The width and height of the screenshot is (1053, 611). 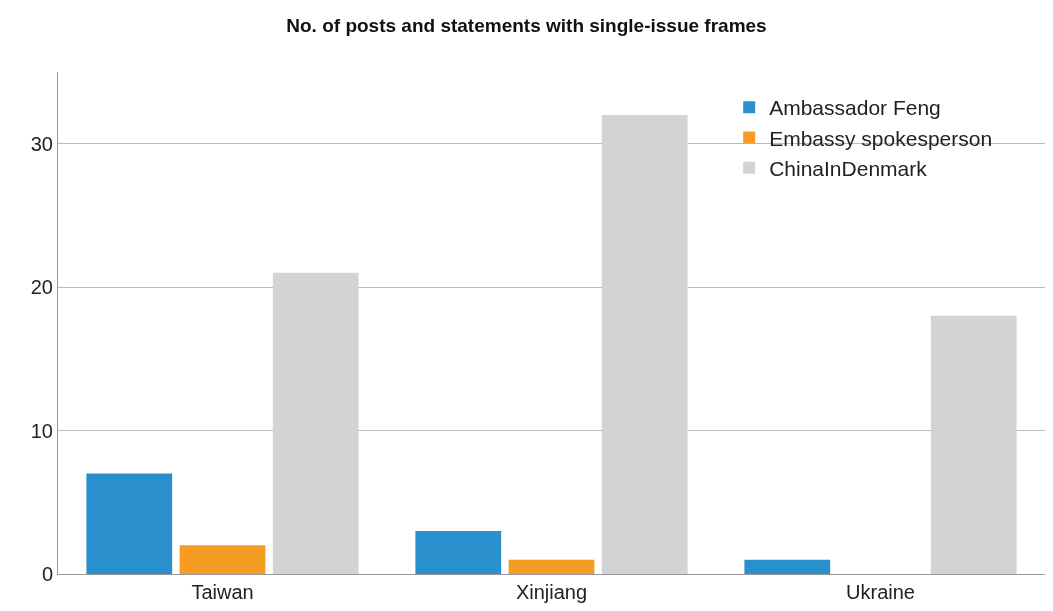 I want to click on legend-label: ChinaInDenmark, so click(x=848, y=168).